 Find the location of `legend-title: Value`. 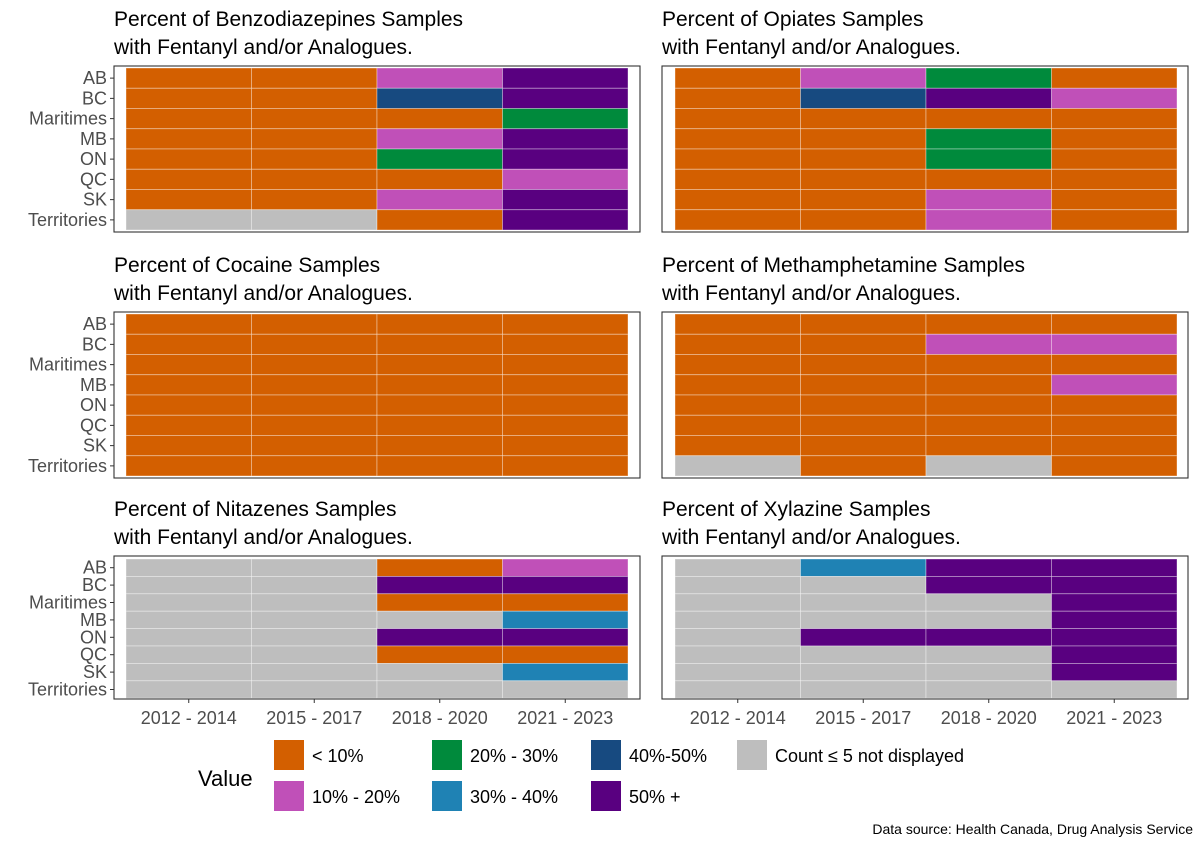

legend-title: Value is located at coordinates (225, 778).